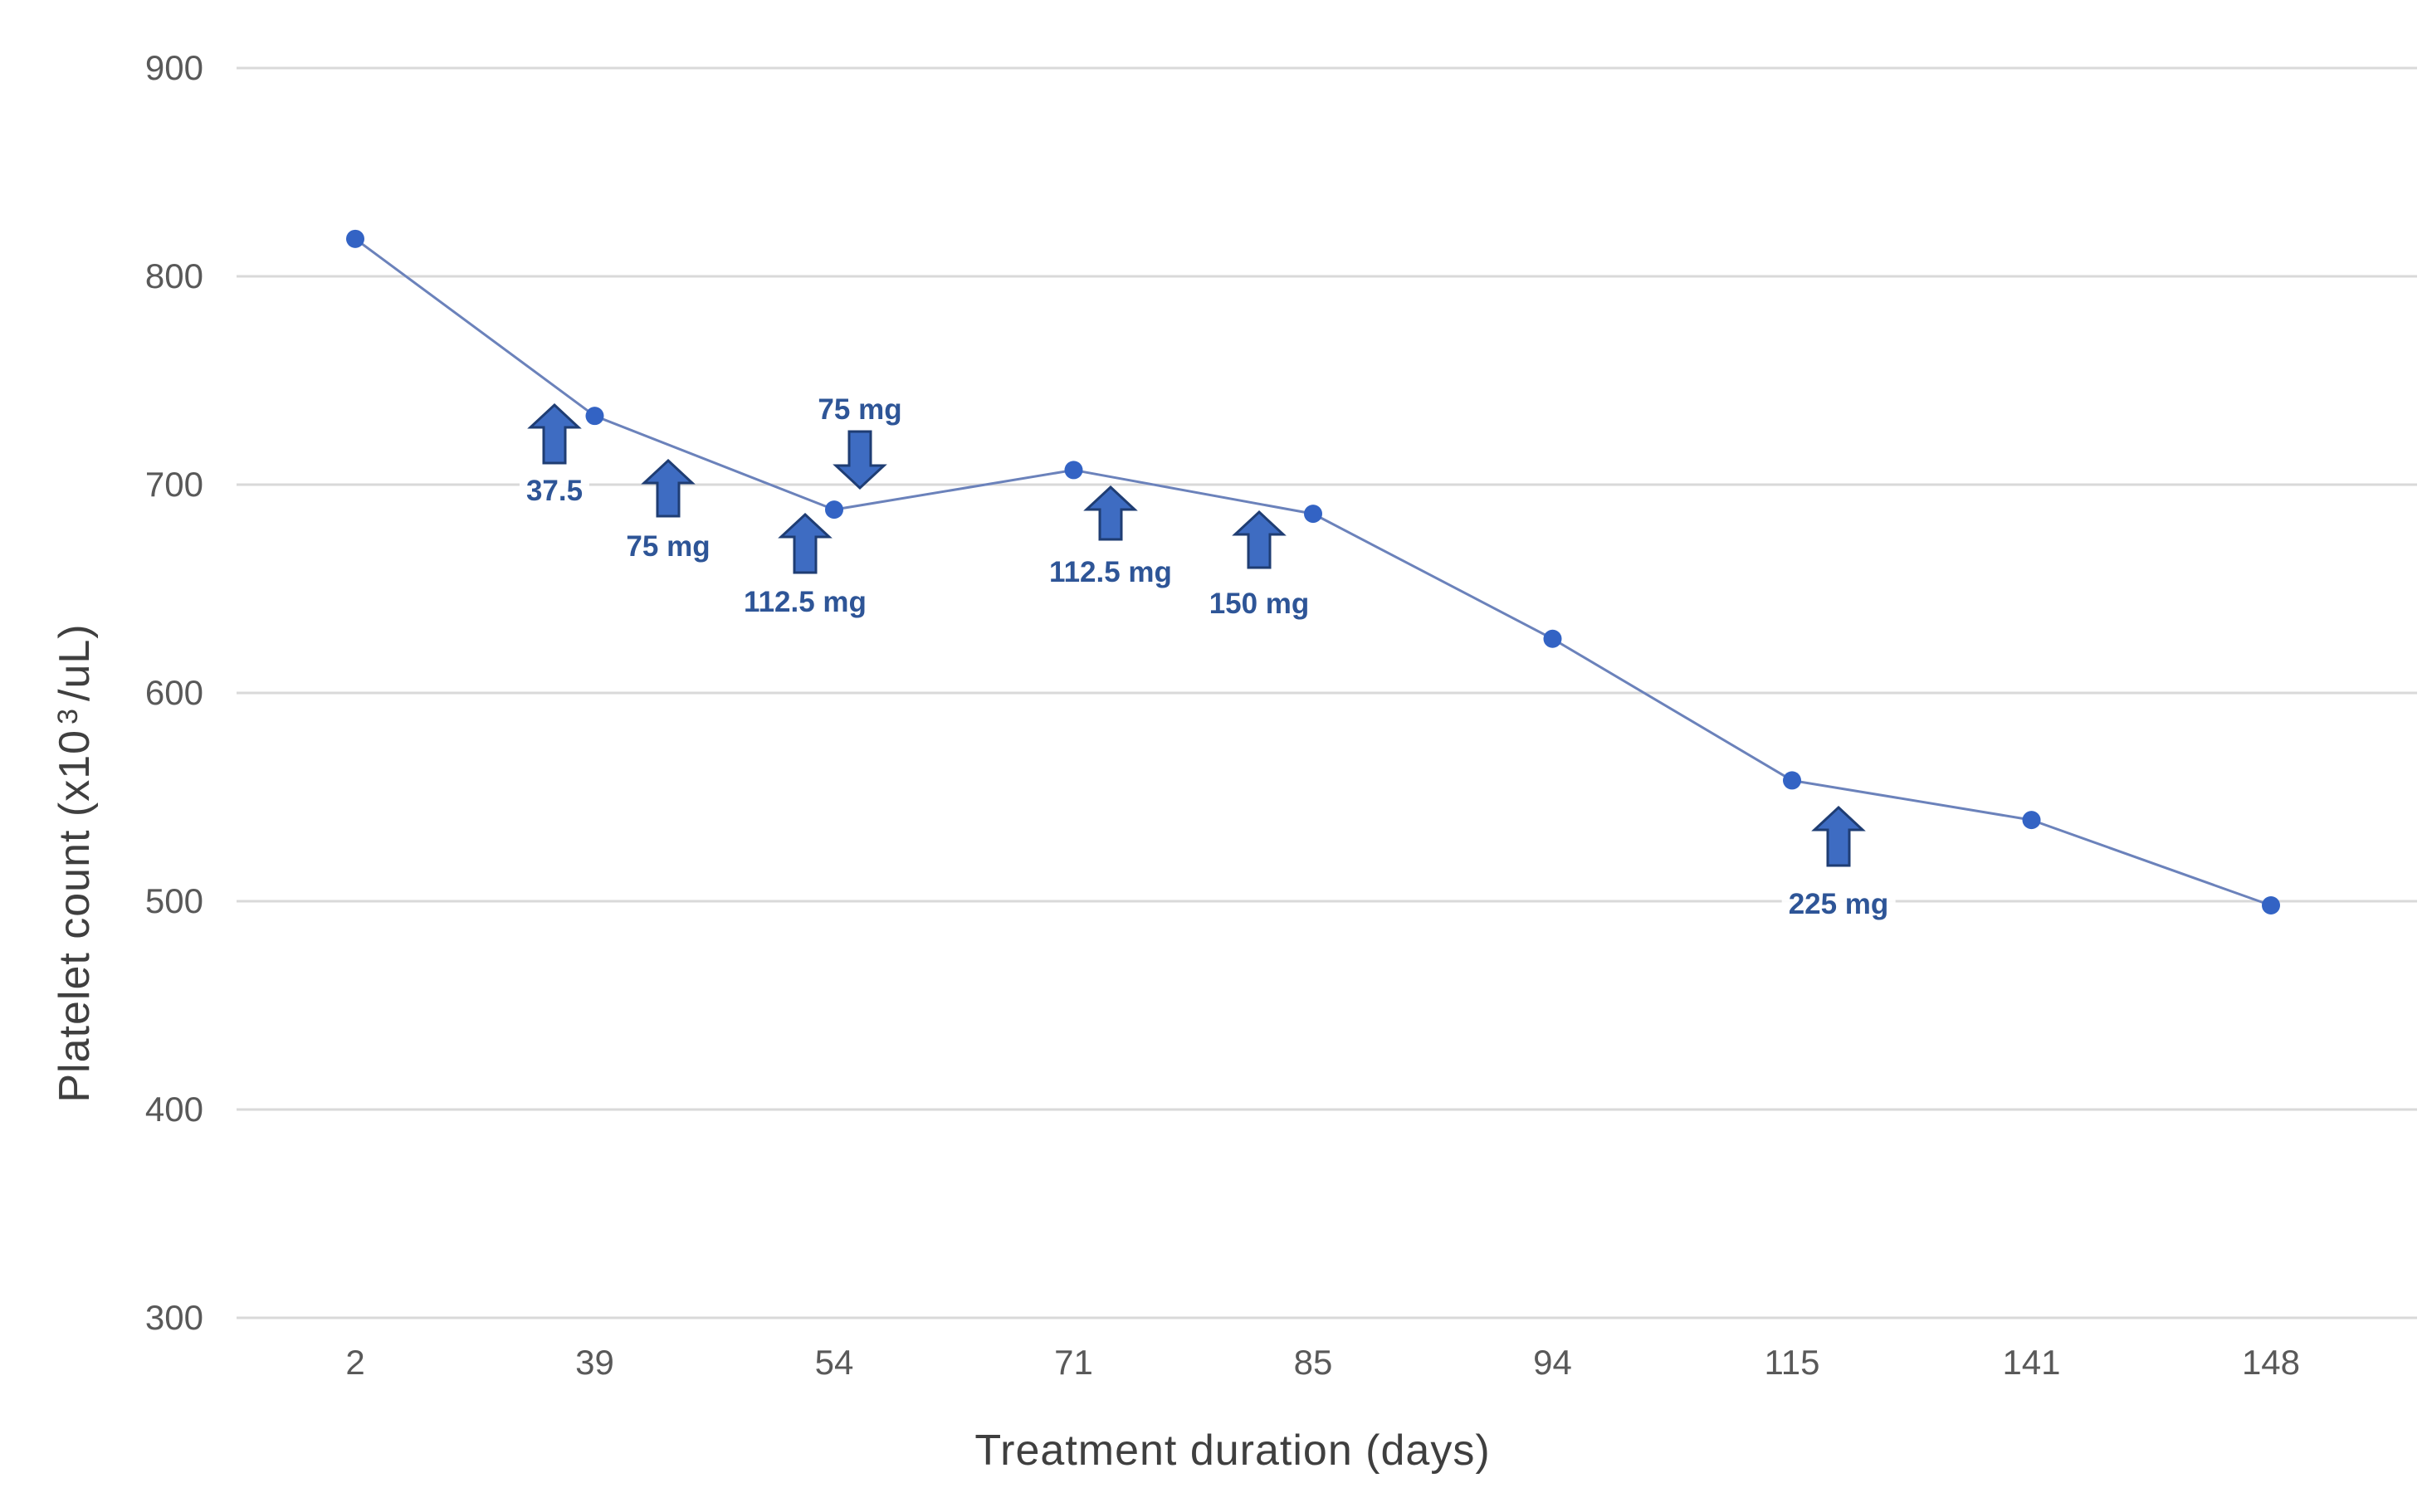  Describe the element at coordinates (805, 602) in the screenshot. I see `dose-label-2: 112.5 mg` at that location.